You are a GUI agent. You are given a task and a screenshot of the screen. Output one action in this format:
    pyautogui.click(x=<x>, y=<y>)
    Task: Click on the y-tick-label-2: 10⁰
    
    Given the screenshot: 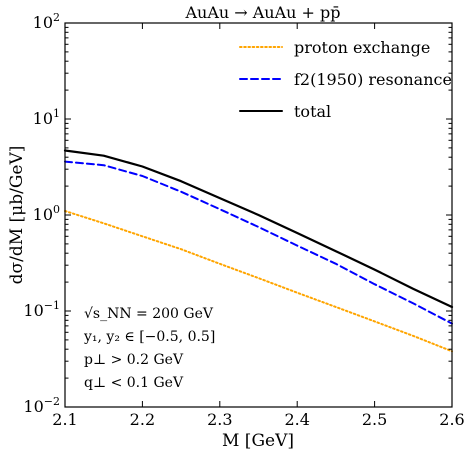 What is the action you would take?
    pyautogui.click(x=46, y=213)
    